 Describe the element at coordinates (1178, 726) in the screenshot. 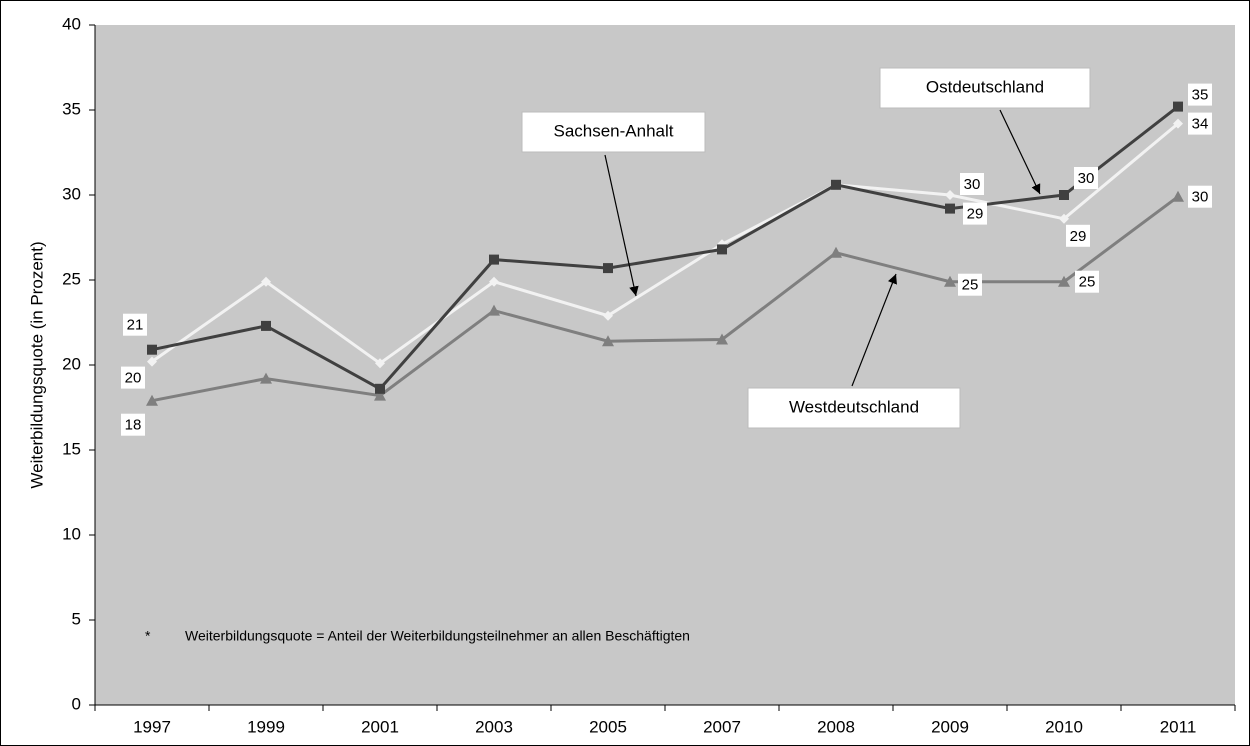

I see `x-tick-label: 2011` at that location.